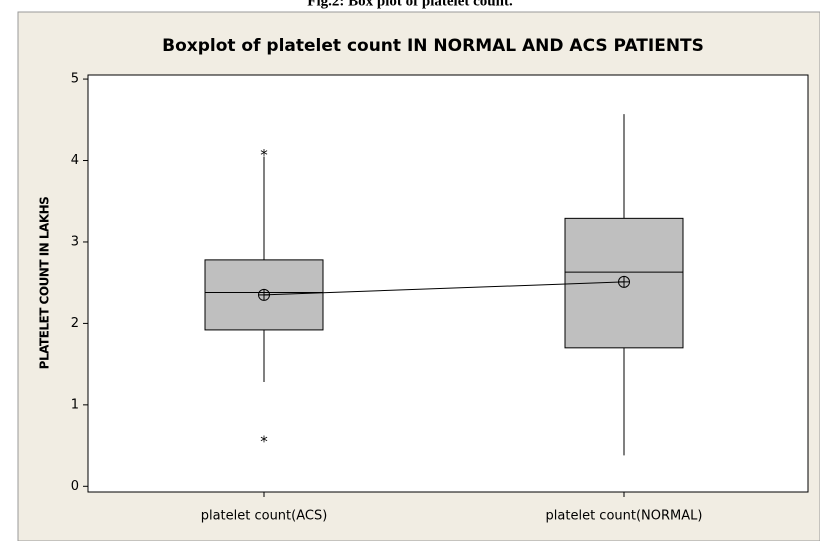  Describe the element at coordinates (444, 288) in the screenshot. I see `mean-line` at that location.